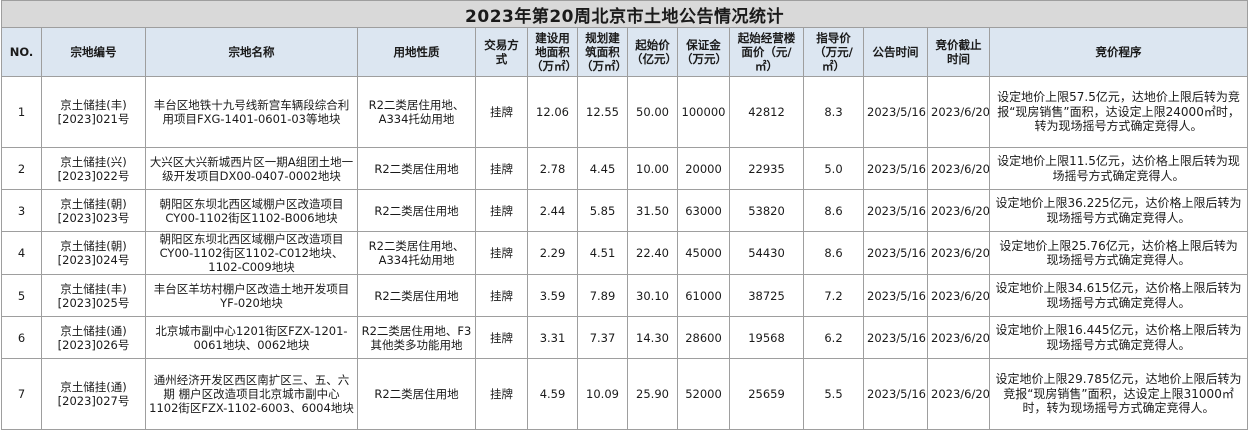  Describe the element at coordinates (766, 394) in the screenshot. I see `cell-floor-price: 25659` at that location.